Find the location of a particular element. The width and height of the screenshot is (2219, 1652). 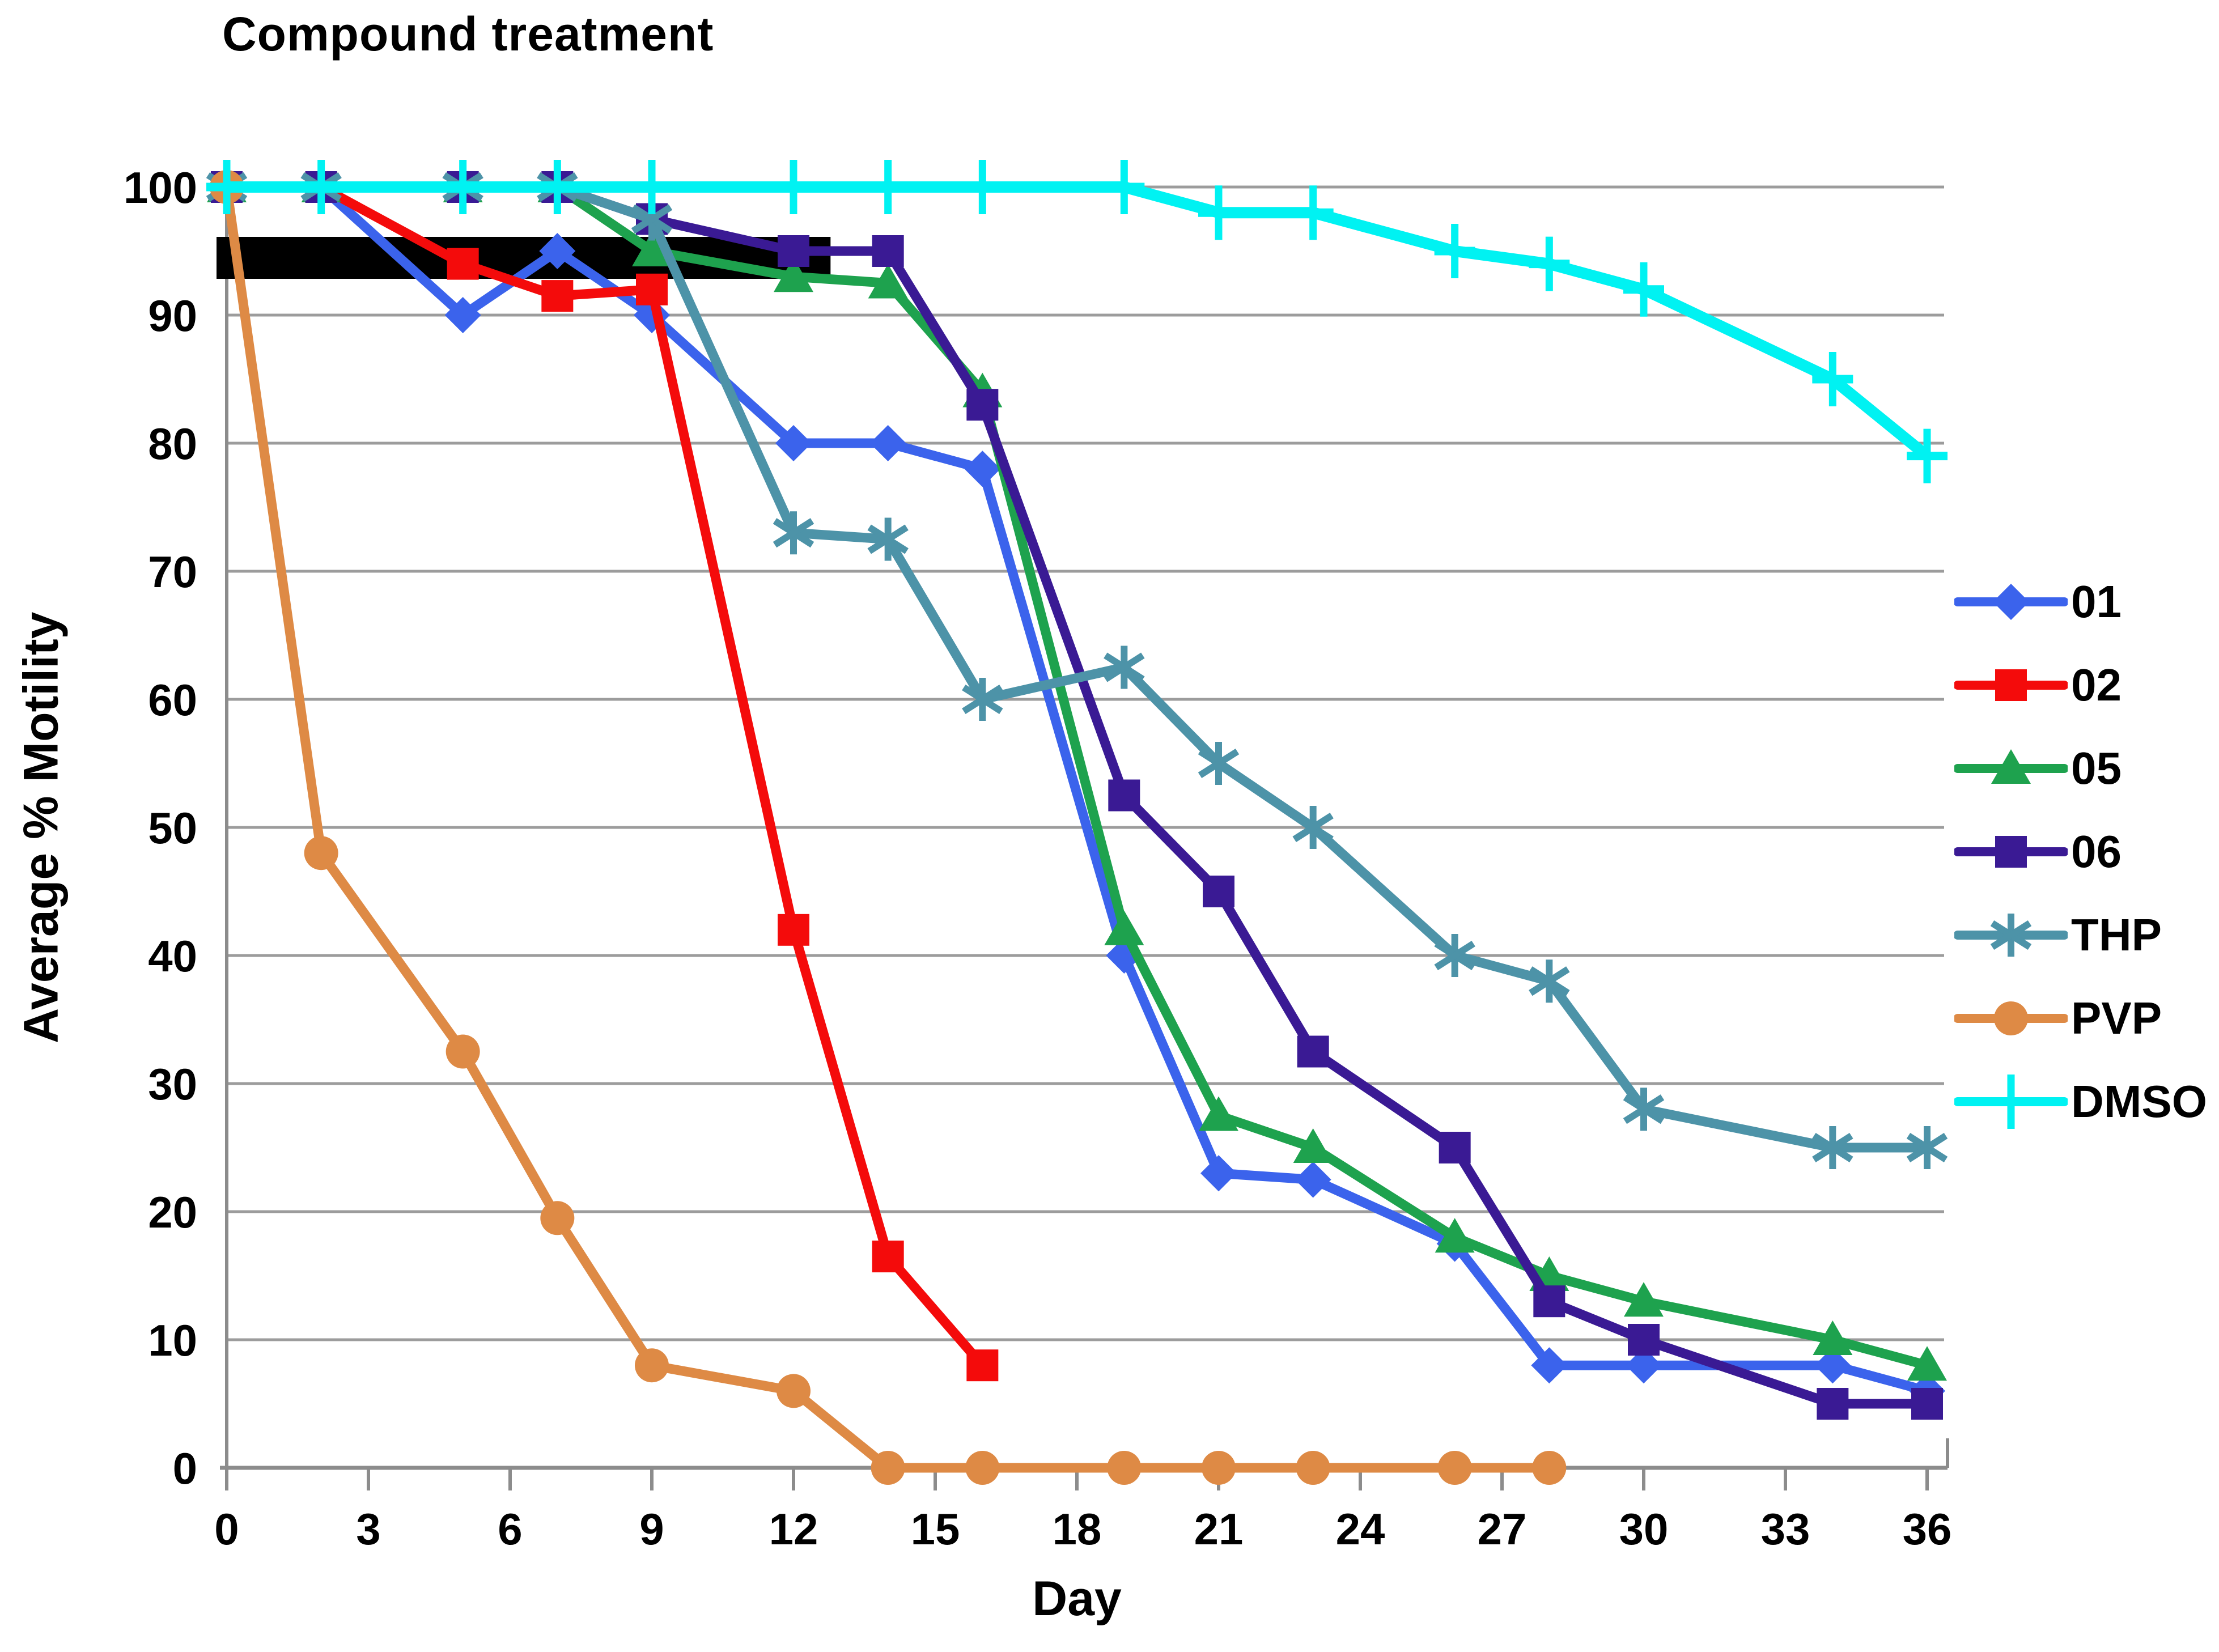

legend-item-02: 02 is located at coordinates (2080, 685).